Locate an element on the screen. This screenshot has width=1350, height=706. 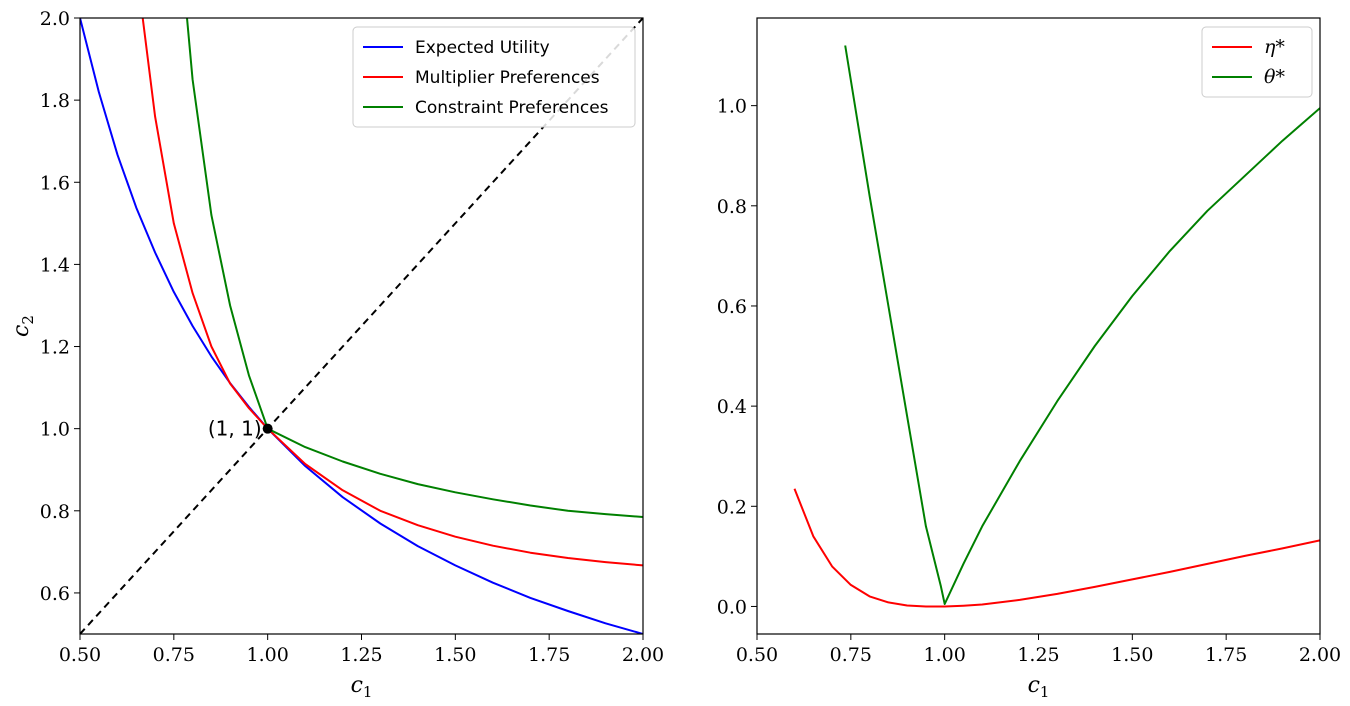
y-tick-label: 1.8 is located at coordinates (55, 101).